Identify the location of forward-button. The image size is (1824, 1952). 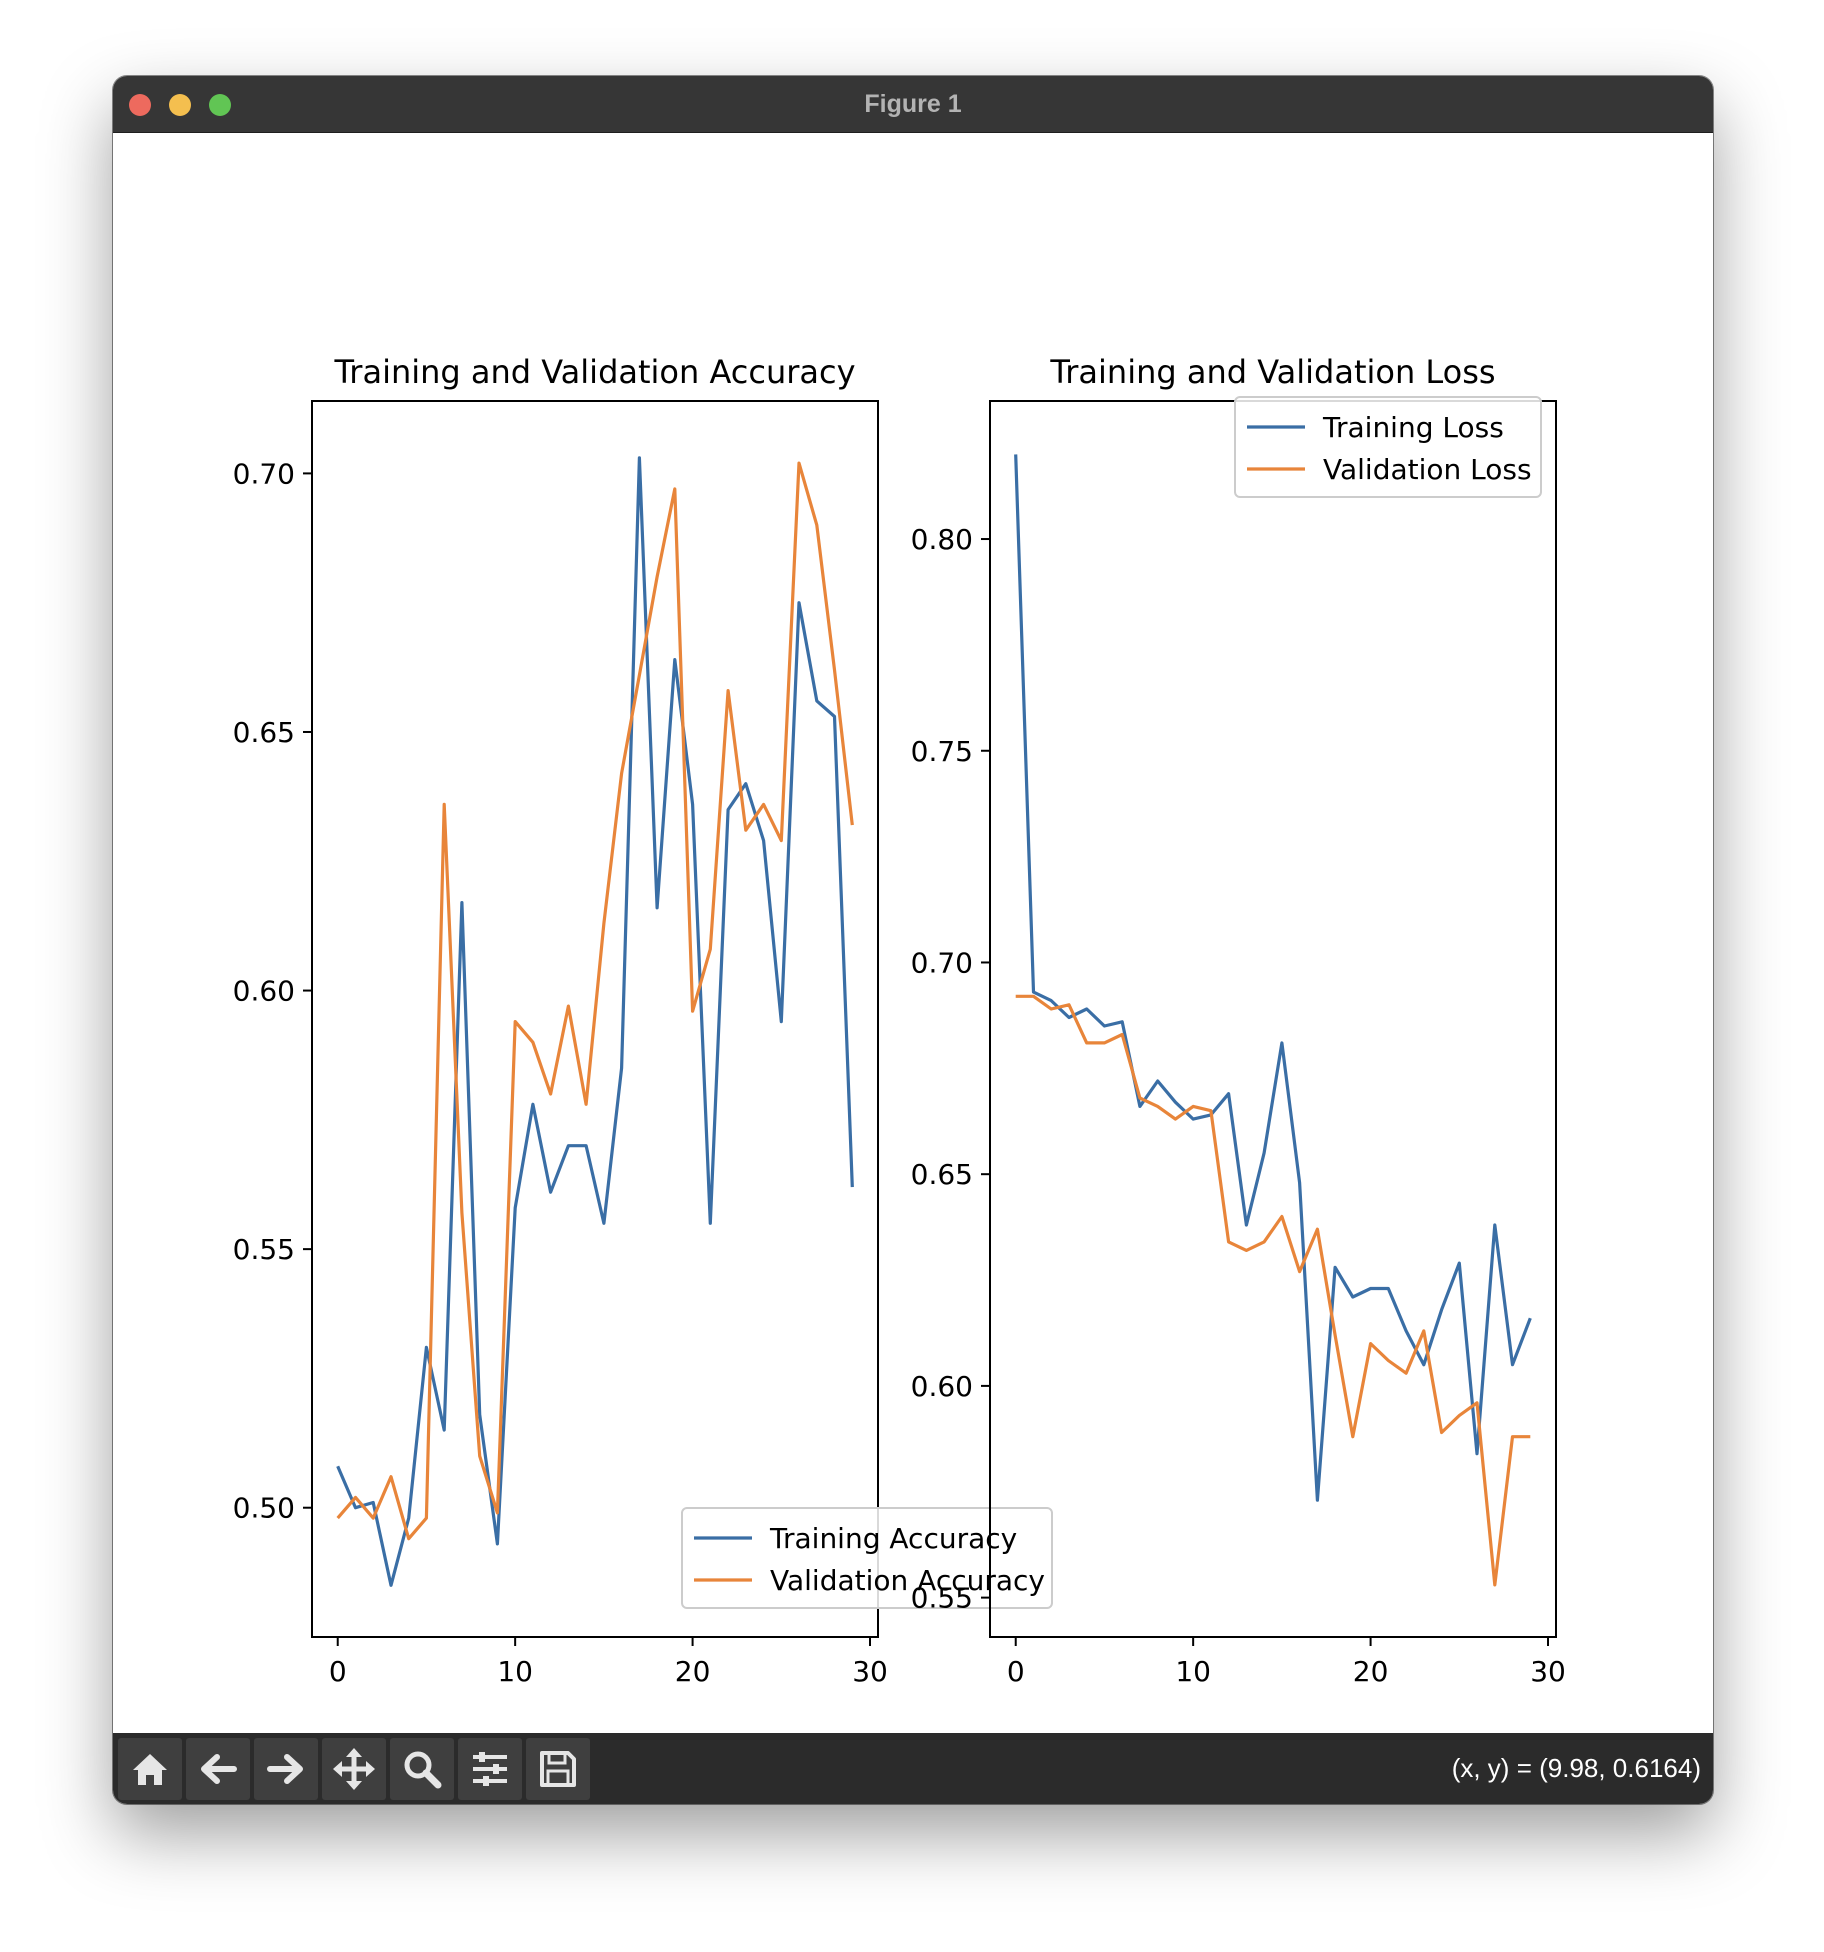
(286, 1769).